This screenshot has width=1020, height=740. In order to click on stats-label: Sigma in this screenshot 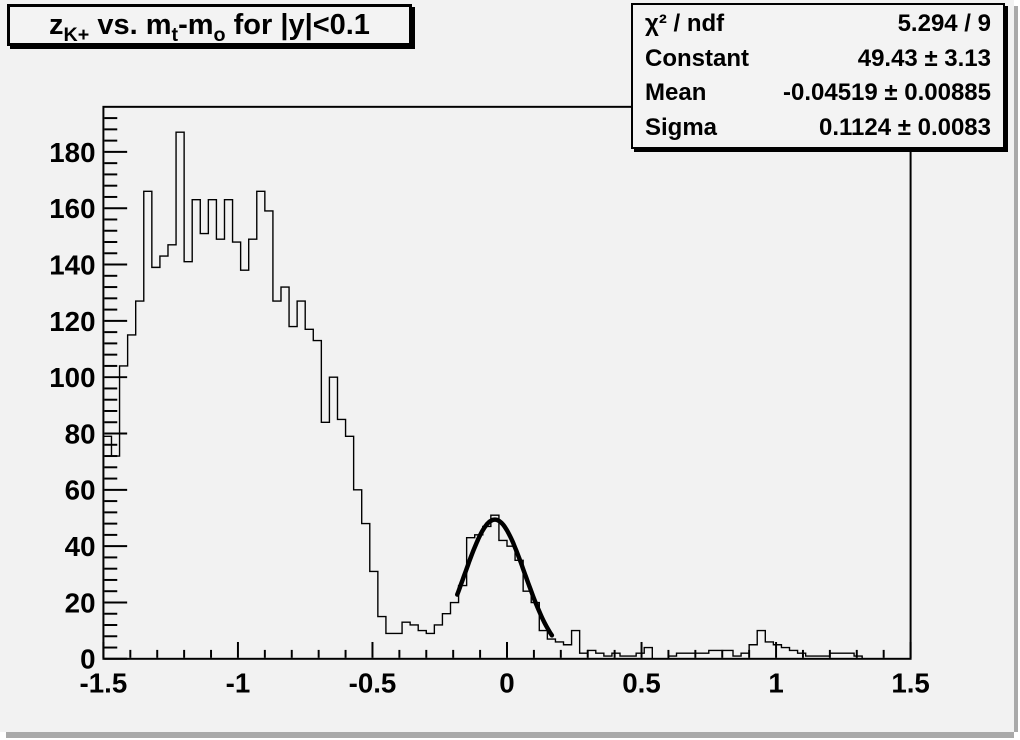, I will do `click(681, 127)`.